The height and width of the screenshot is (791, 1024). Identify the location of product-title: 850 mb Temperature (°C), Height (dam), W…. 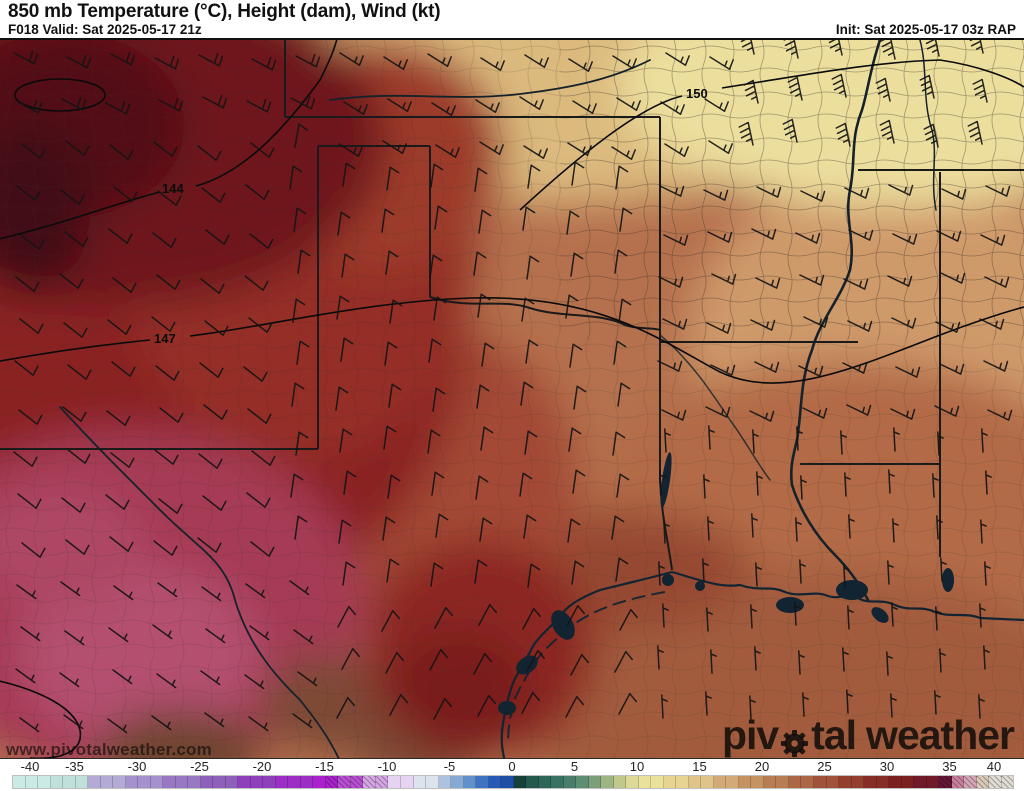
(224, 11).